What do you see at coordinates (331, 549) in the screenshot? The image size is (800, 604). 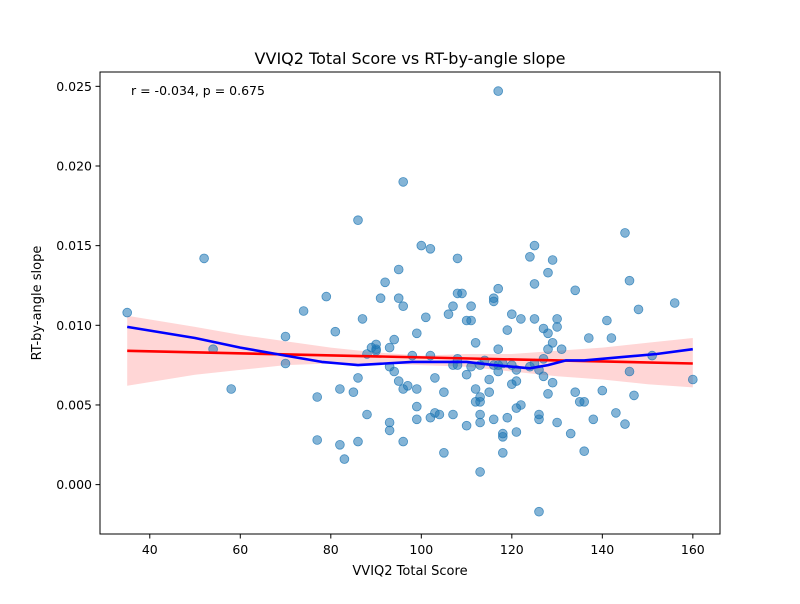 I see `x-tick-label: 80` at bounding box center [331, 549].